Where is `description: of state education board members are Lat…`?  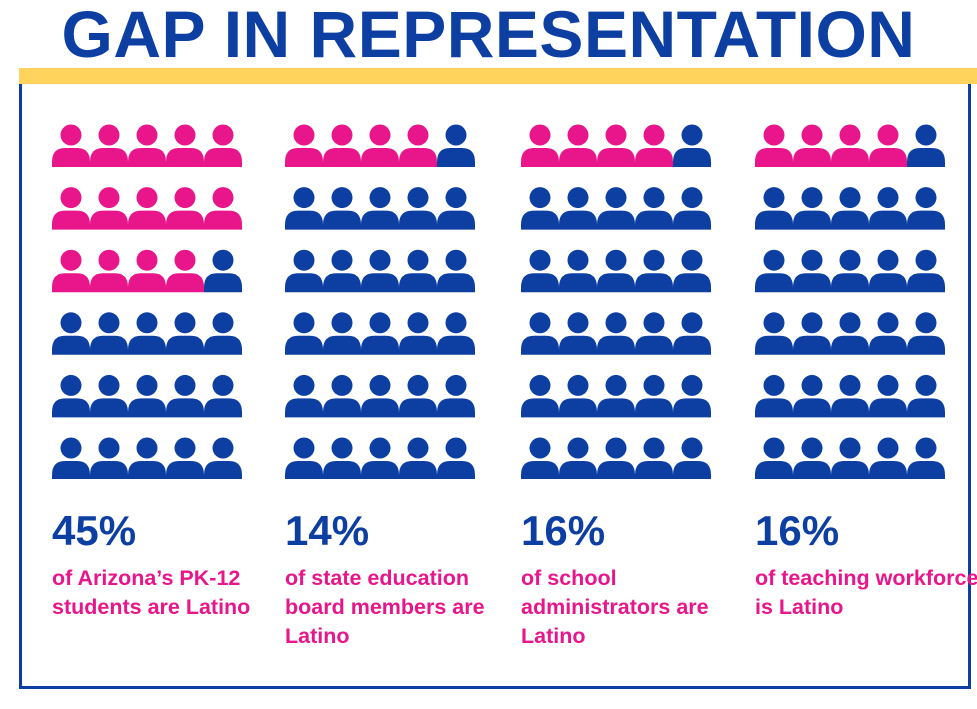 description: of state education board members are Lat… is located at coordinates (385, 607).